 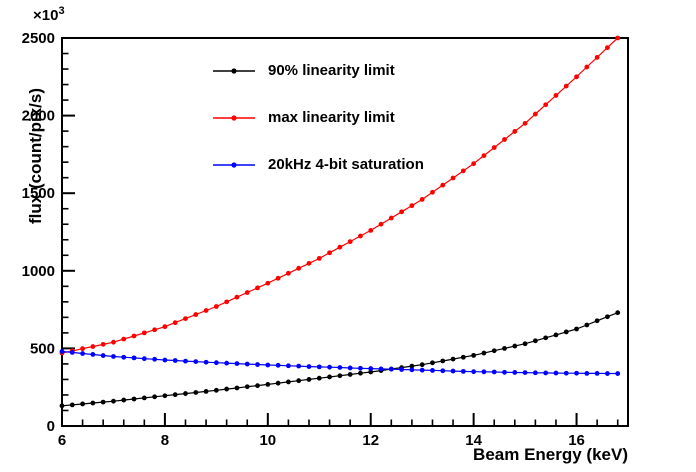 I want to click on x-tick-label: 16, so click(x=576, y=440).